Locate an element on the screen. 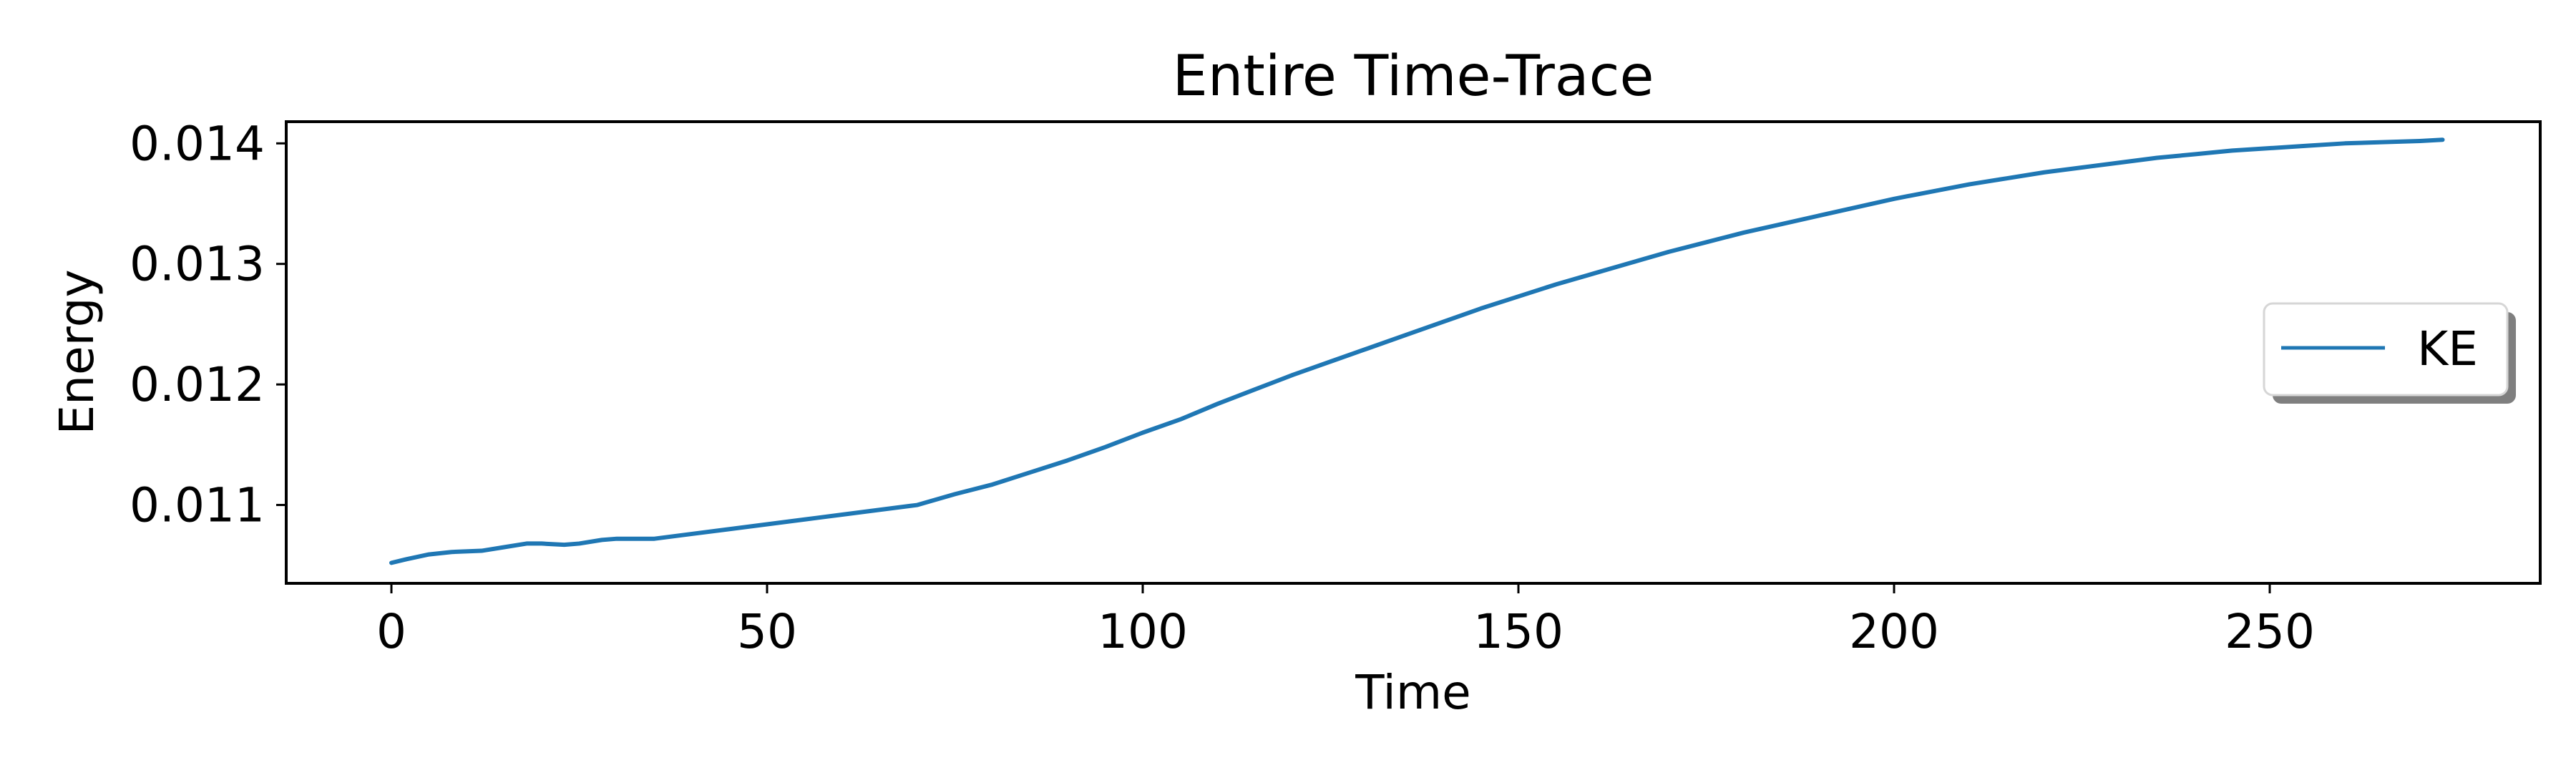 This screenshot has height=773, width=2576. legend: KE is located at coordinates (2389, 353).